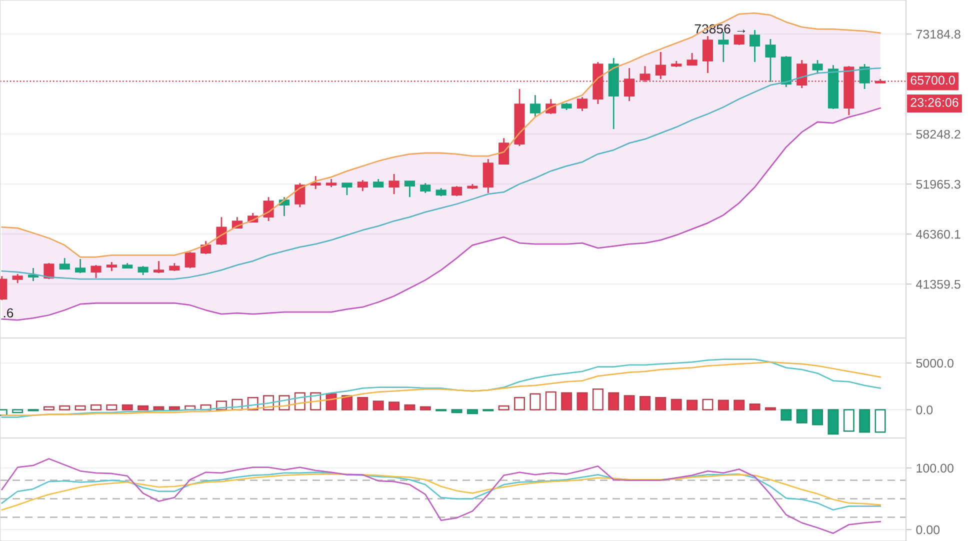  Describe the element at coordinates (938, 234) in the screenshot. I see `y-tick-label: 46360.1` at that location.